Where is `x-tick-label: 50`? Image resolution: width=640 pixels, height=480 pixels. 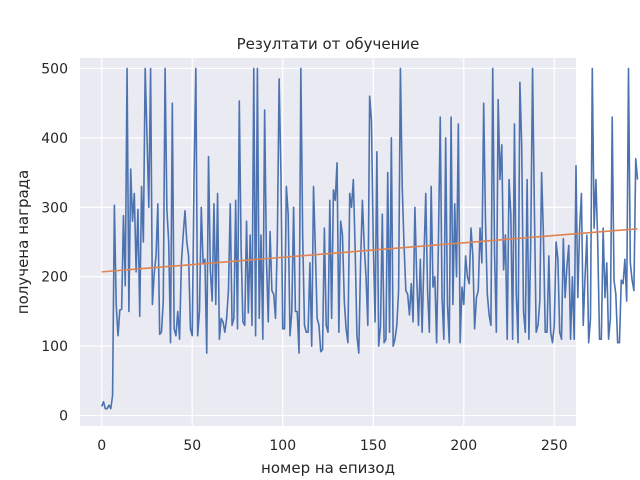 x-tick-label: 50 is located at coordinates (192, 446).